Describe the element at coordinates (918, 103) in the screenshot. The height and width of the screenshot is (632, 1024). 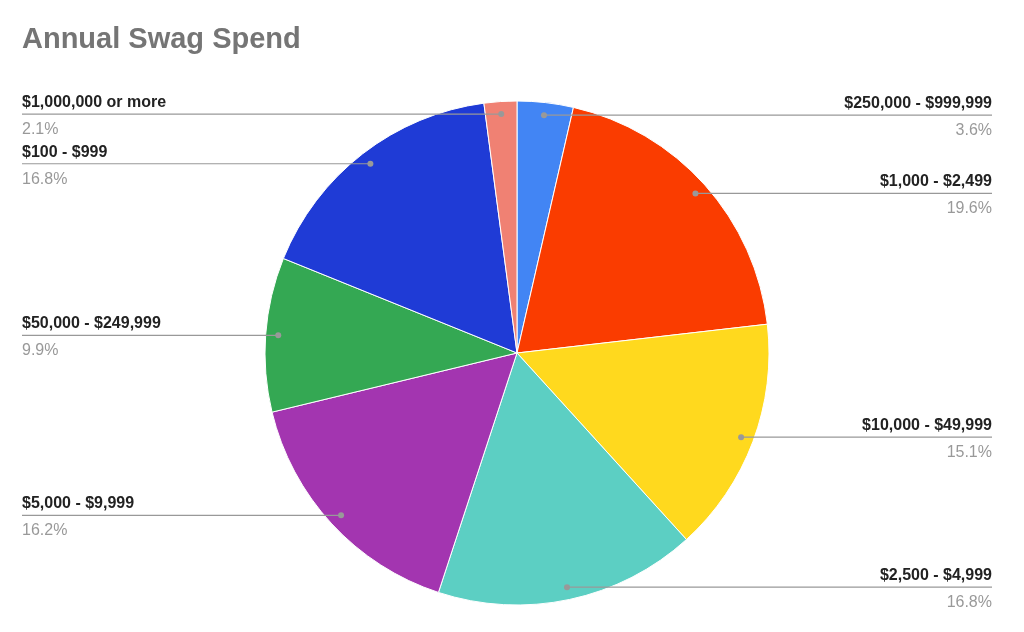
I see `slice-label: $250,000 - $999,999` at that location.